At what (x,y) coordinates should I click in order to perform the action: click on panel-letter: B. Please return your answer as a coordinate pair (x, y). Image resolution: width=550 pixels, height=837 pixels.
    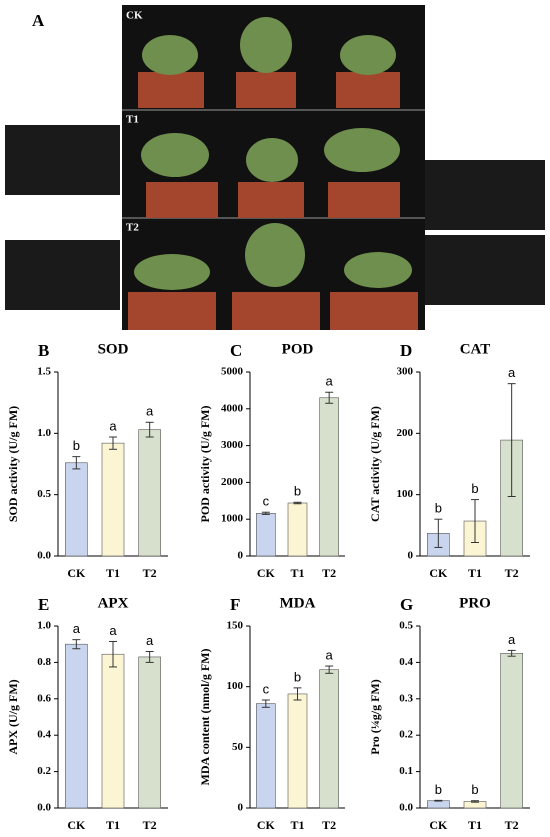
    Looking at the image, I should click on (43, 350).